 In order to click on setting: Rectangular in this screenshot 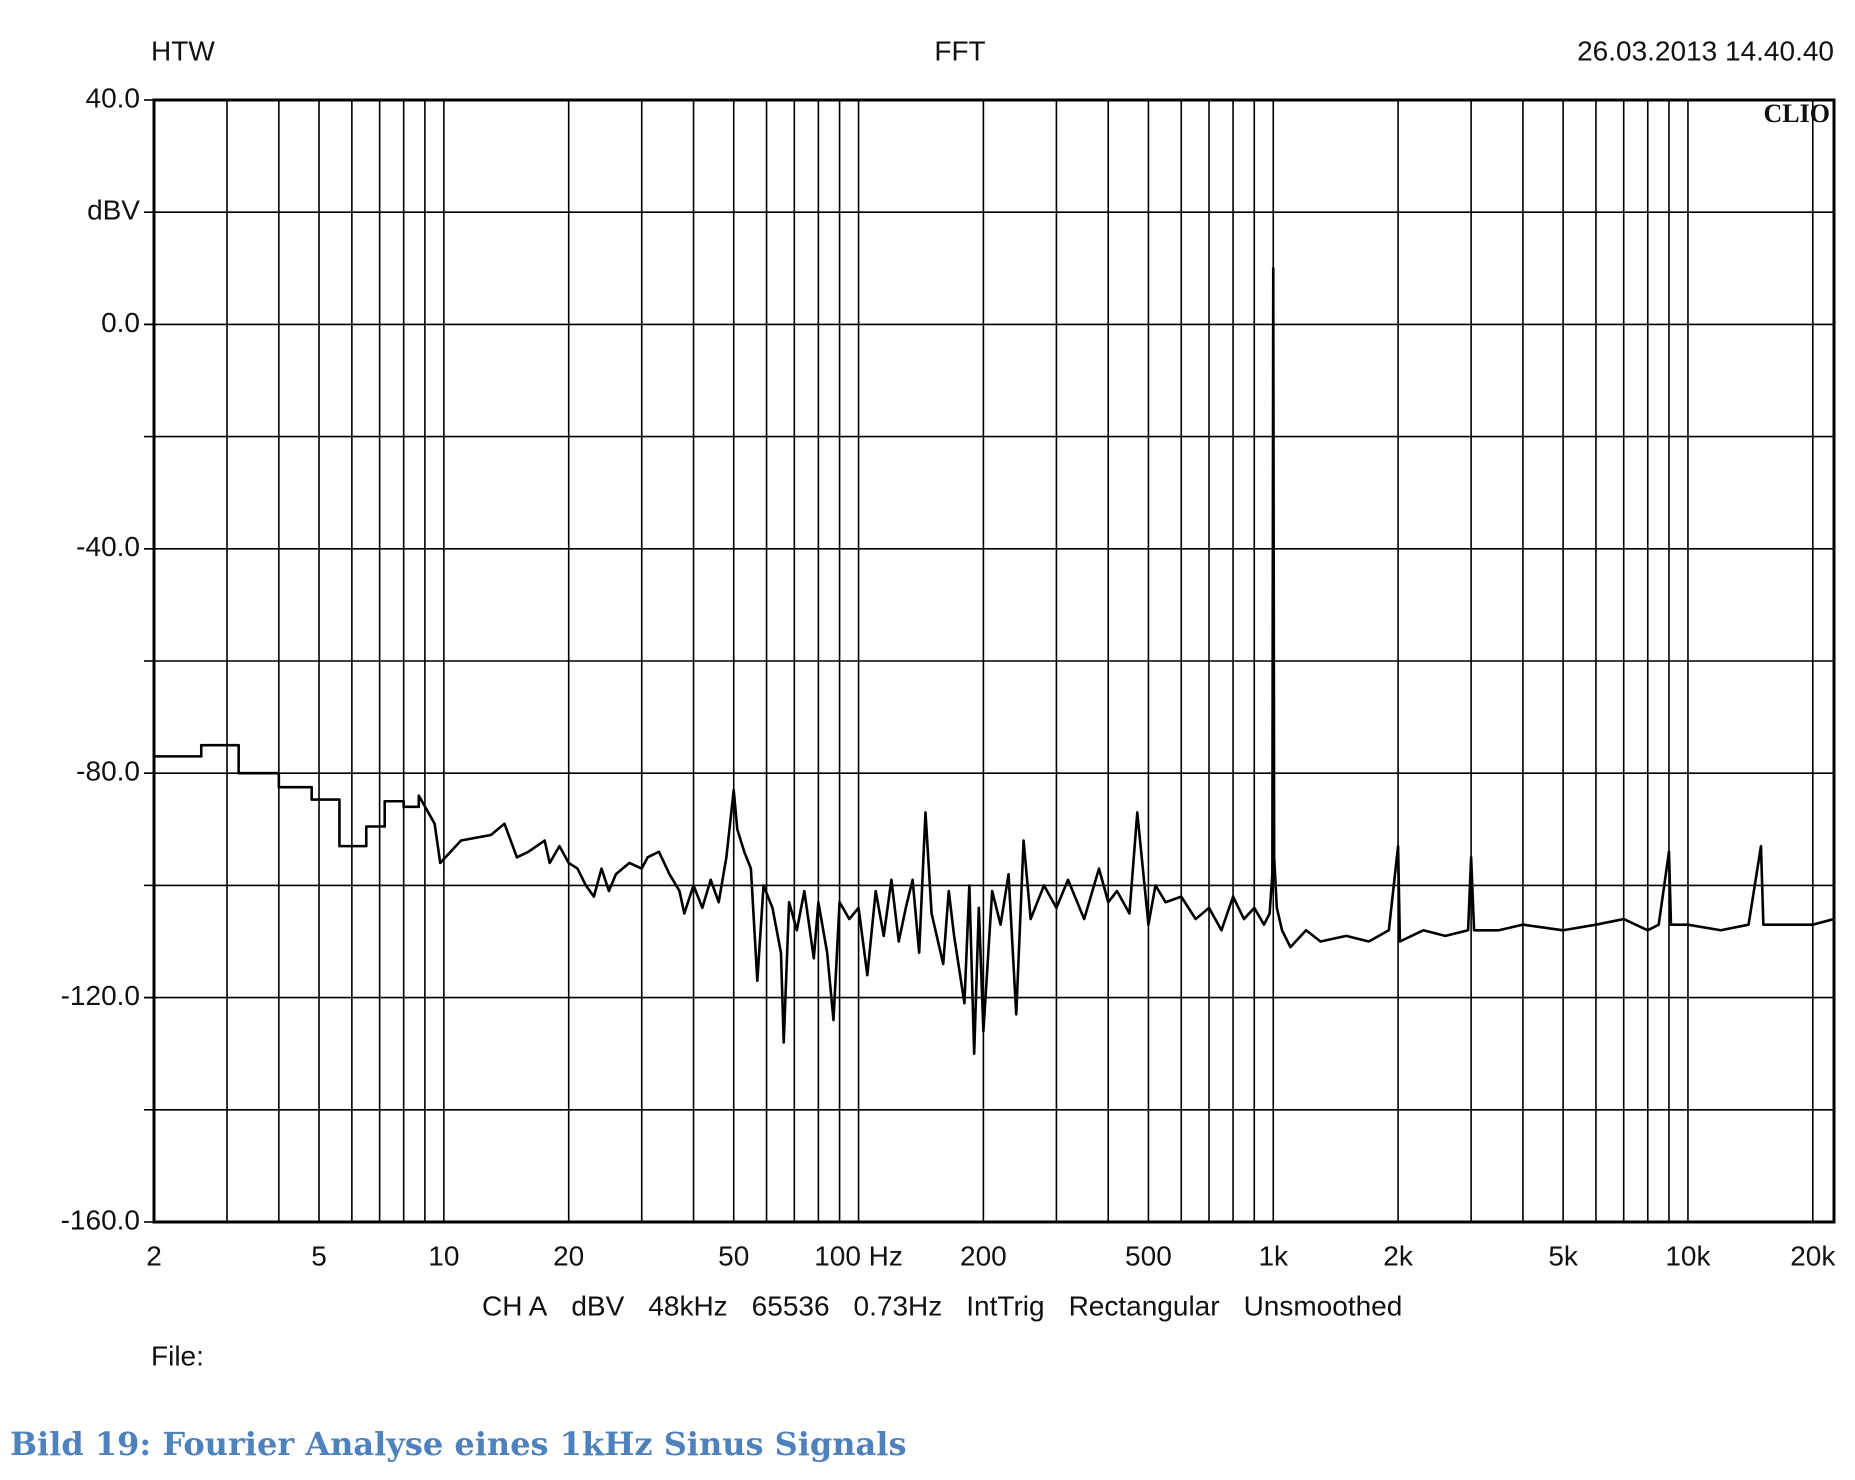, I will do `click(1144, 1305)`.